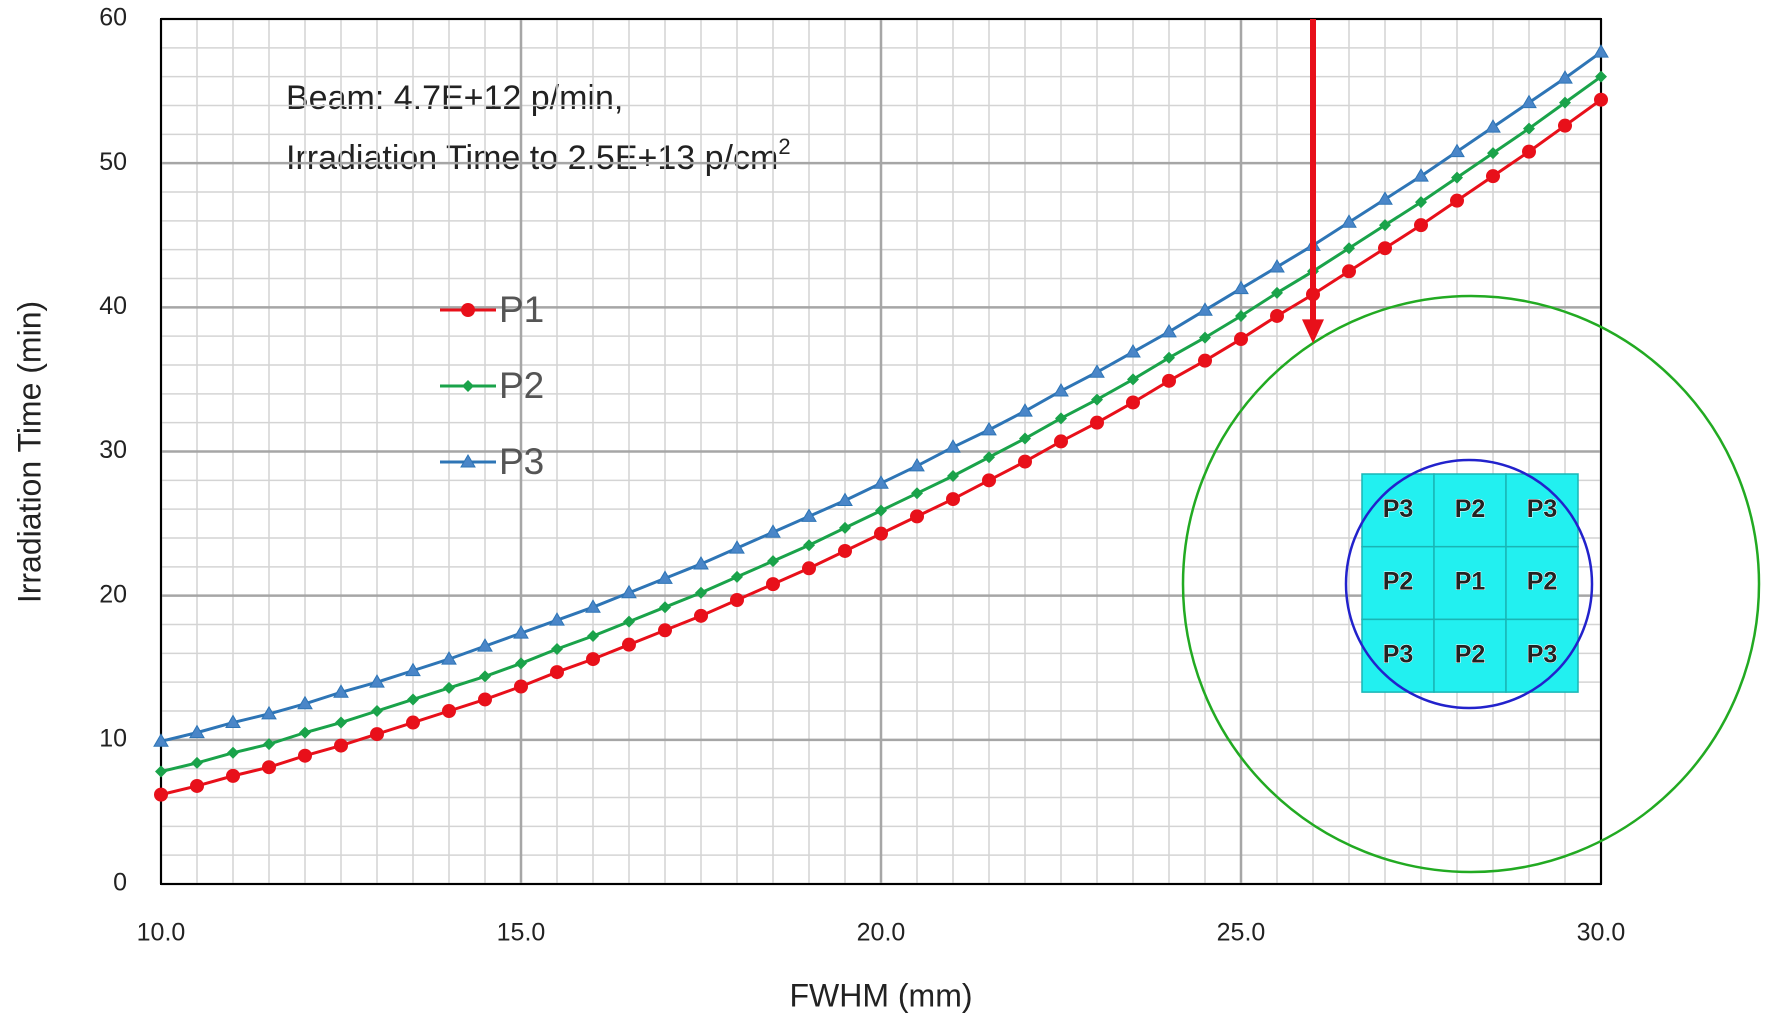 The height and width of the screenshot is (1021, 1770). I want to click on y-tick-label: 40, so click(113, 306).